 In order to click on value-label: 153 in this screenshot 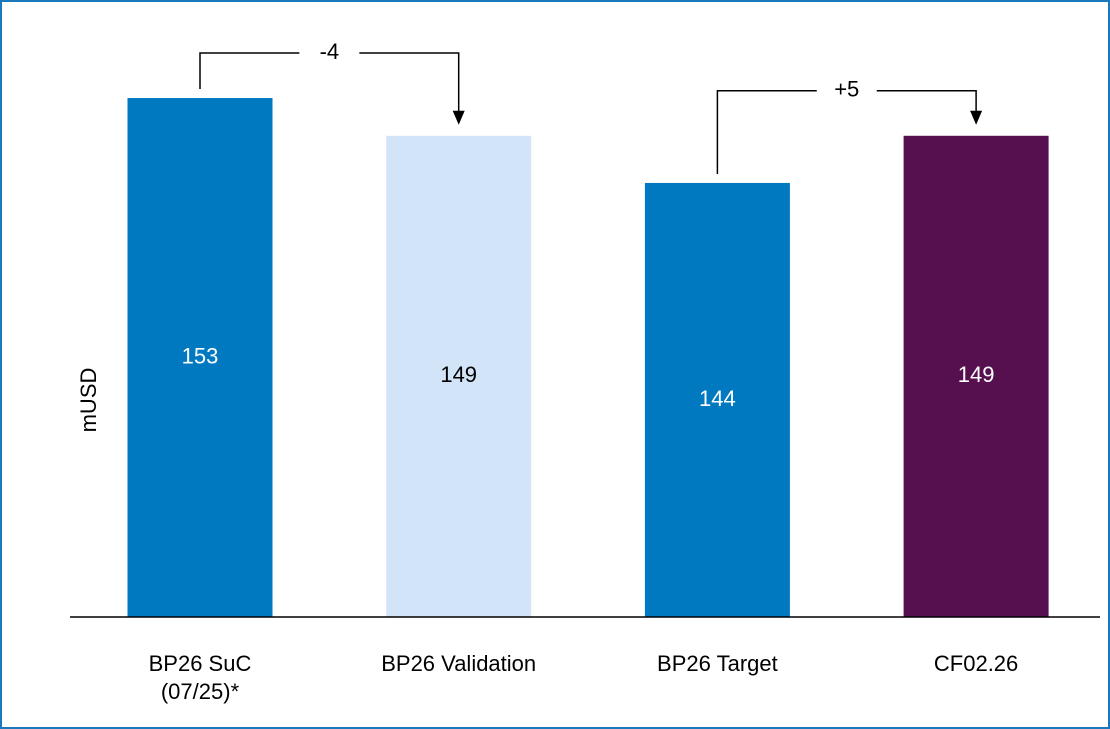, I will do `click(200, 355)`.